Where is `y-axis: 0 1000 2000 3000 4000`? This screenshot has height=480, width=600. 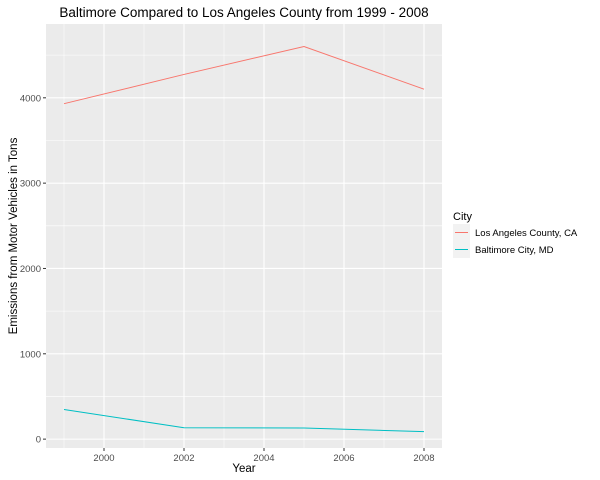
y-axis: 0 1000 2000 3000 4000 is located at coordinates (33, 269).